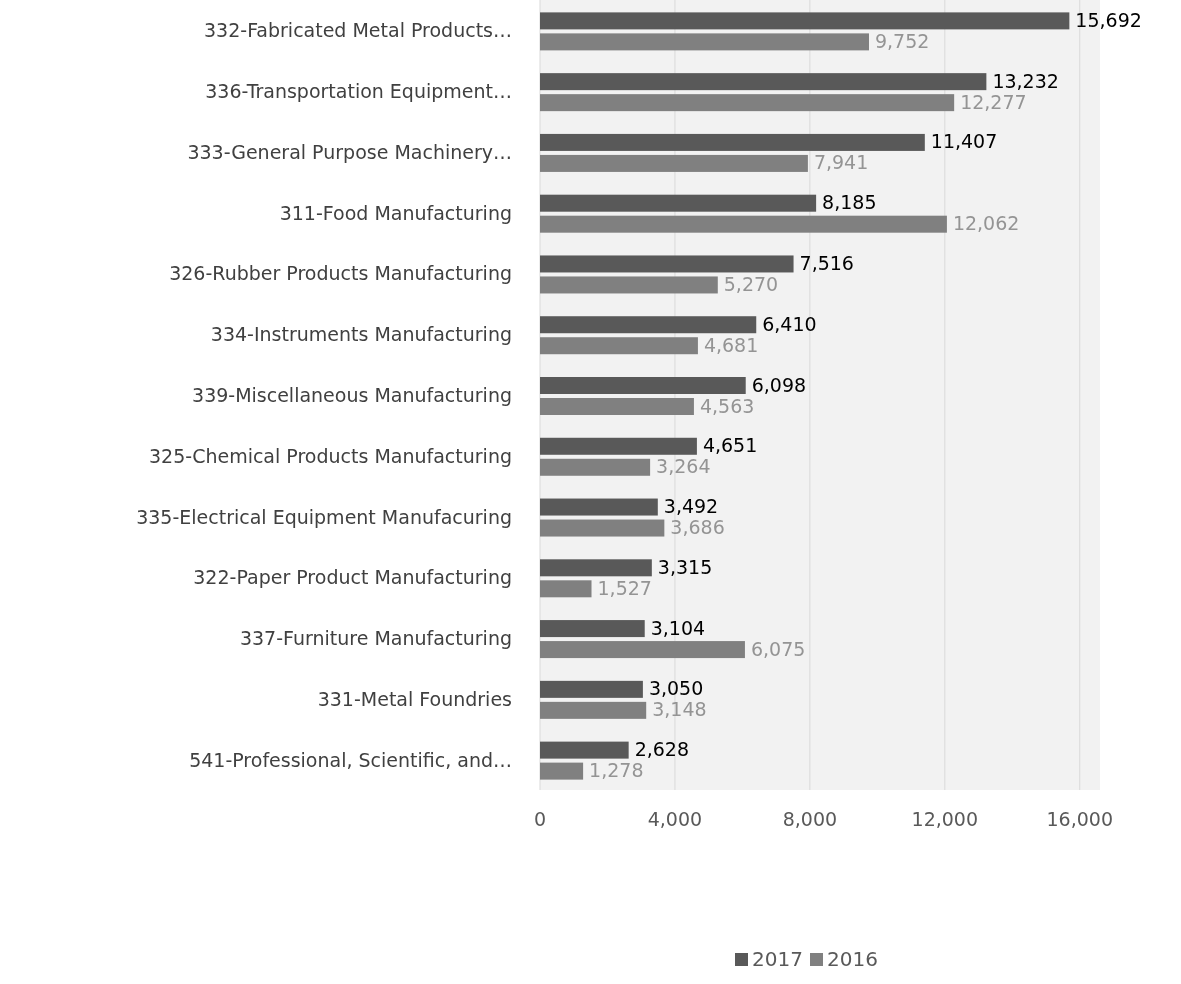 The width and height of the screenshot is (1181, 984). Describe the element at coordinates (727, 405) in the screenshot. I see `data-label: 4,563` at that location.